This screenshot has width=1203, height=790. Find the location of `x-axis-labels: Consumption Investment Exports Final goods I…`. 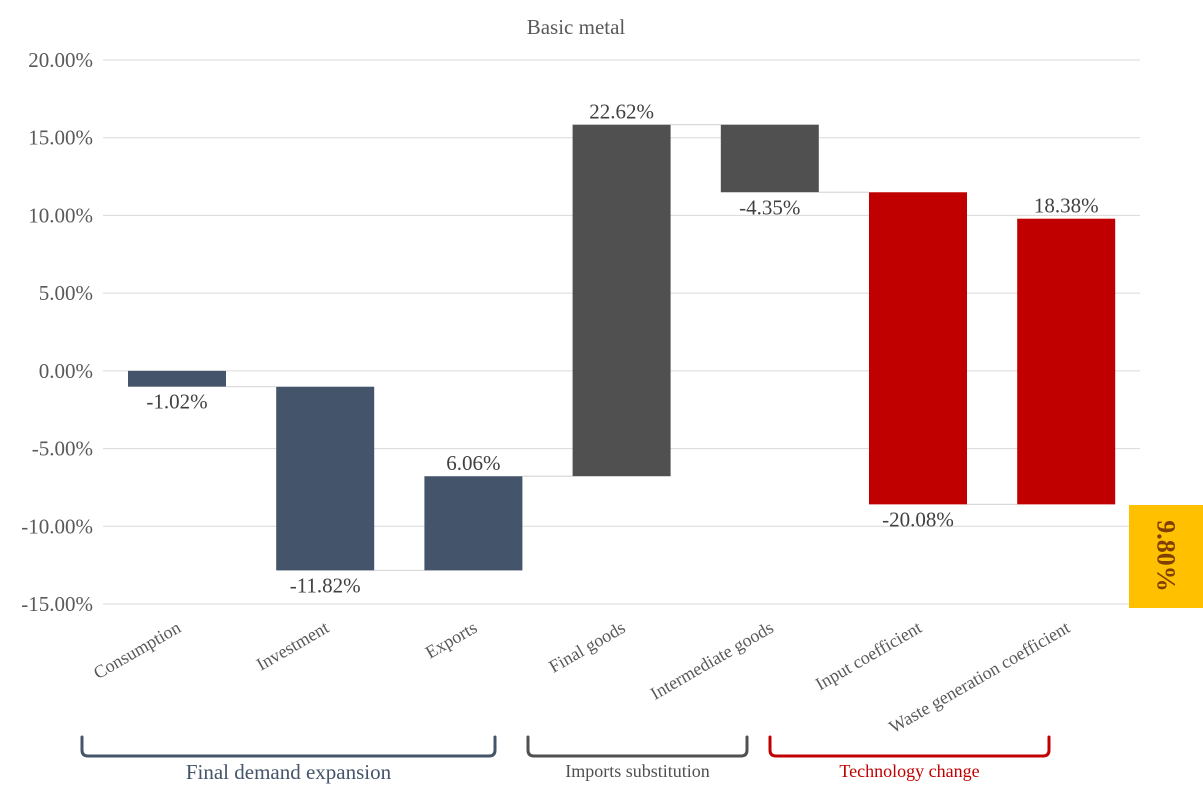

x-axis-labels: Consumption Investment Exports Final goods I… is located at coordinates (581, 677).